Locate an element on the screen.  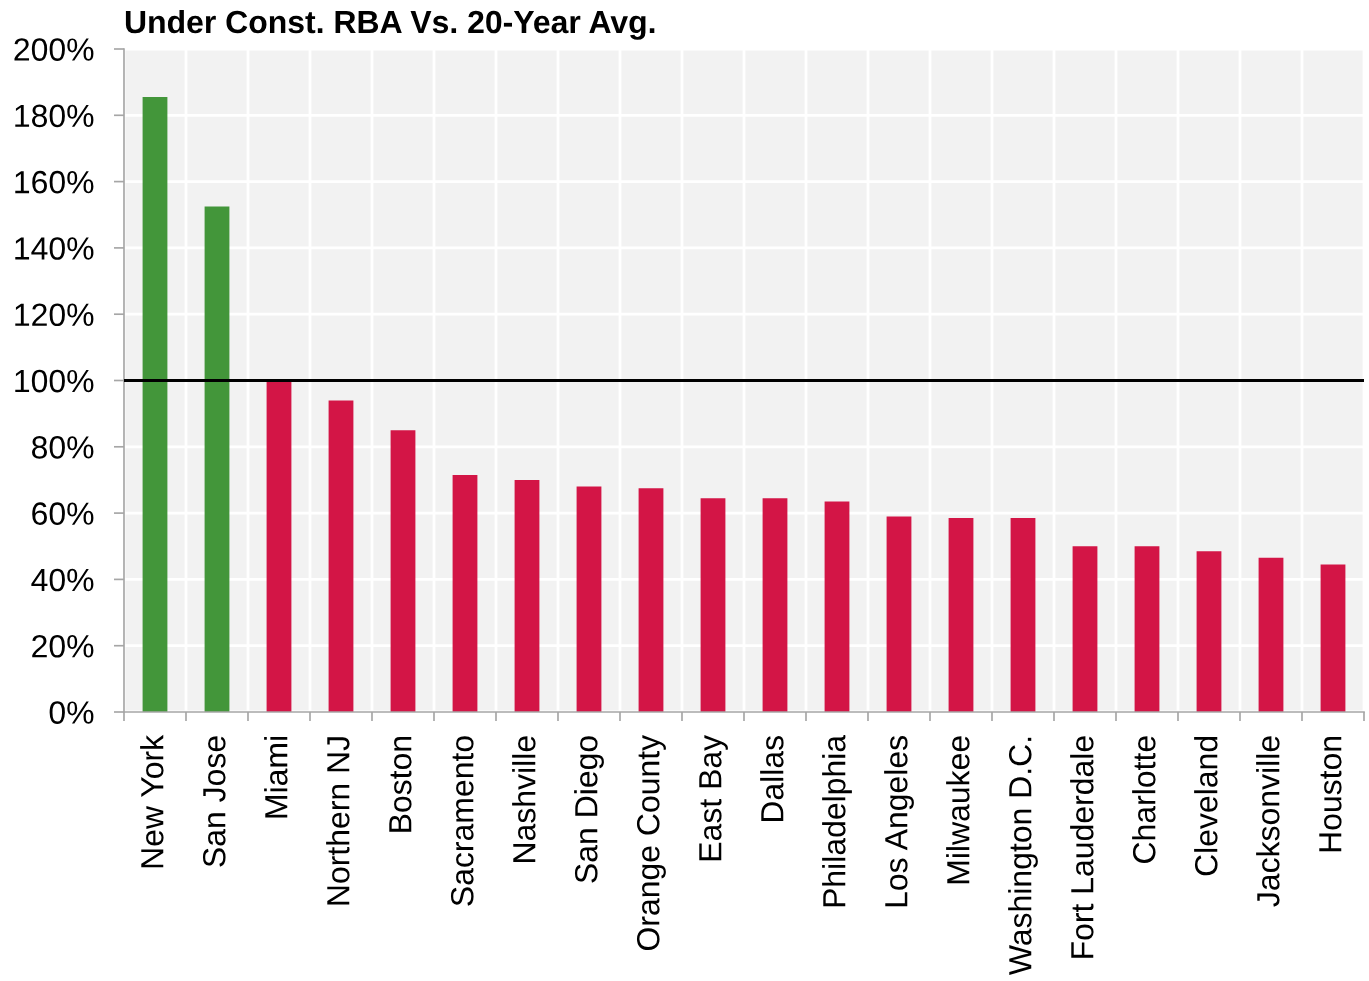
x-tick-label: Dallas is located at coordinates (772, 779).